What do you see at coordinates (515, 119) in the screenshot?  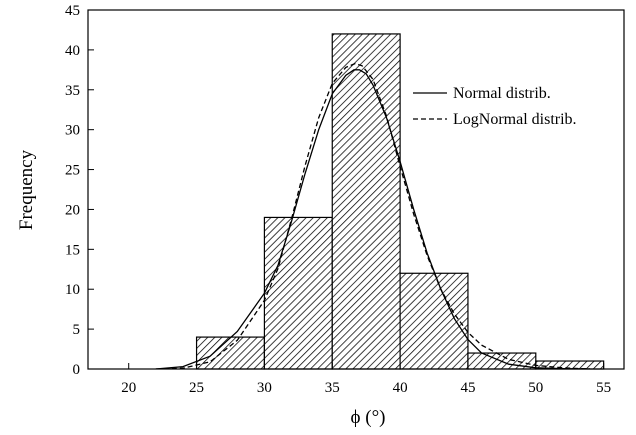 I see `legend-label: LogNormal distrib.` at bounding box center [515, 119].